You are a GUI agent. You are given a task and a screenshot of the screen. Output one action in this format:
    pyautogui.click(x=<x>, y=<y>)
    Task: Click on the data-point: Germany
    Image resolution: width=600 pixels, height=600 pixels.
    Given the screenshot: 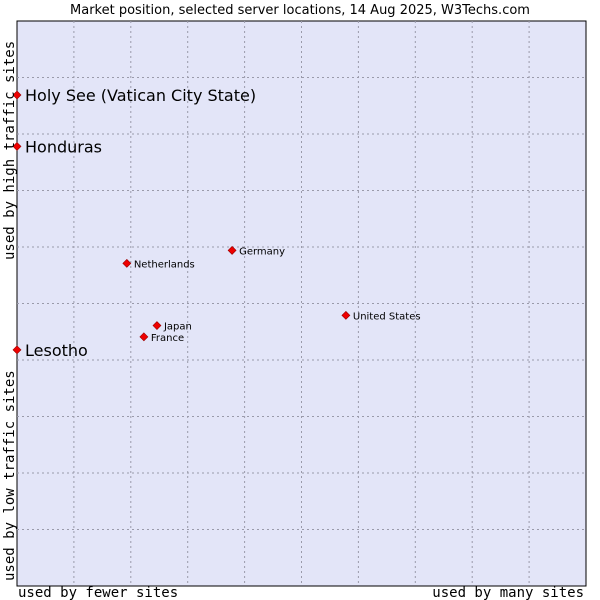 What is the action you would take?
    pyautogui.click(x=256, y=251)
    